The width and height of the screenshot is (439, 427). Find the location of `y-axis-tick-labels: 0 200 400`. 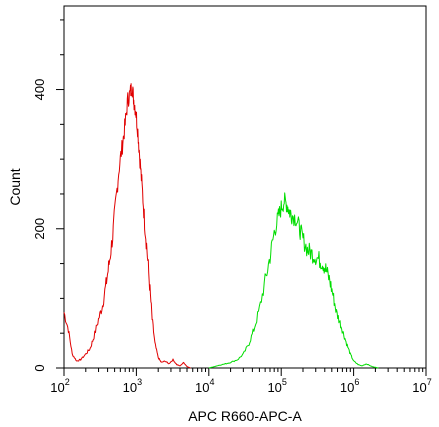

y-axis-tick-labels: 0 200 400 is located at coordinates (39, 225).